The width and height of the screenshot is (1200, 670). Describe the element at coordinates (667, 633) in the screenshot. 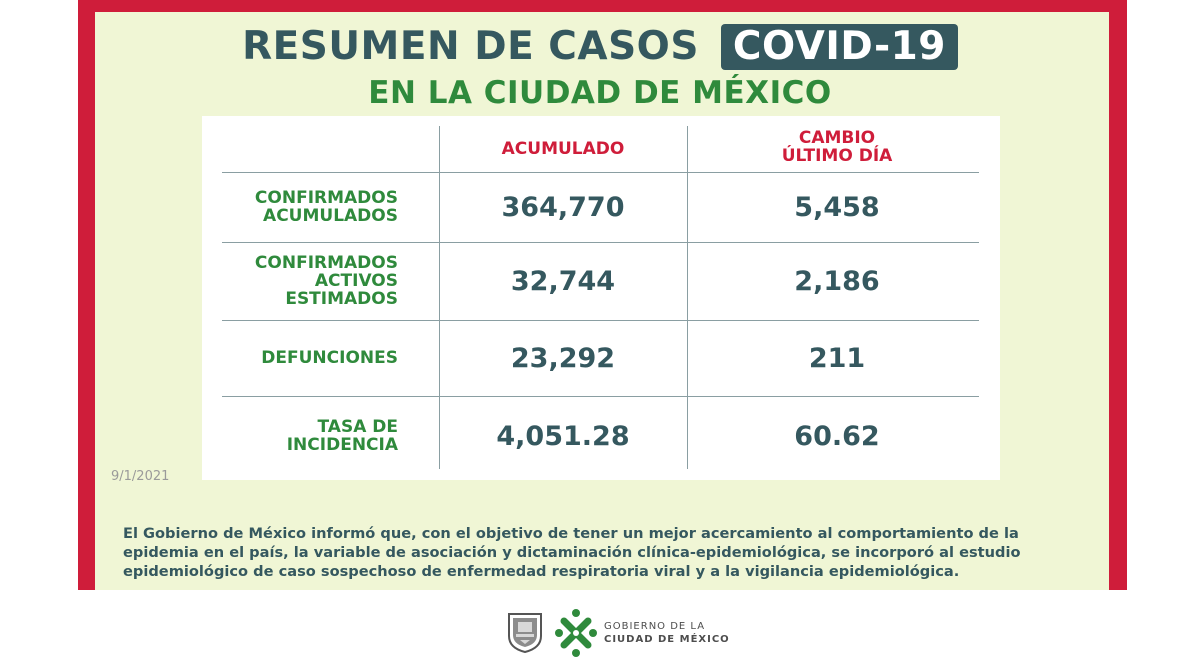

I see `government-name: GOBIERNO DE LA CIUDAD DE MÉXICO` at that location.